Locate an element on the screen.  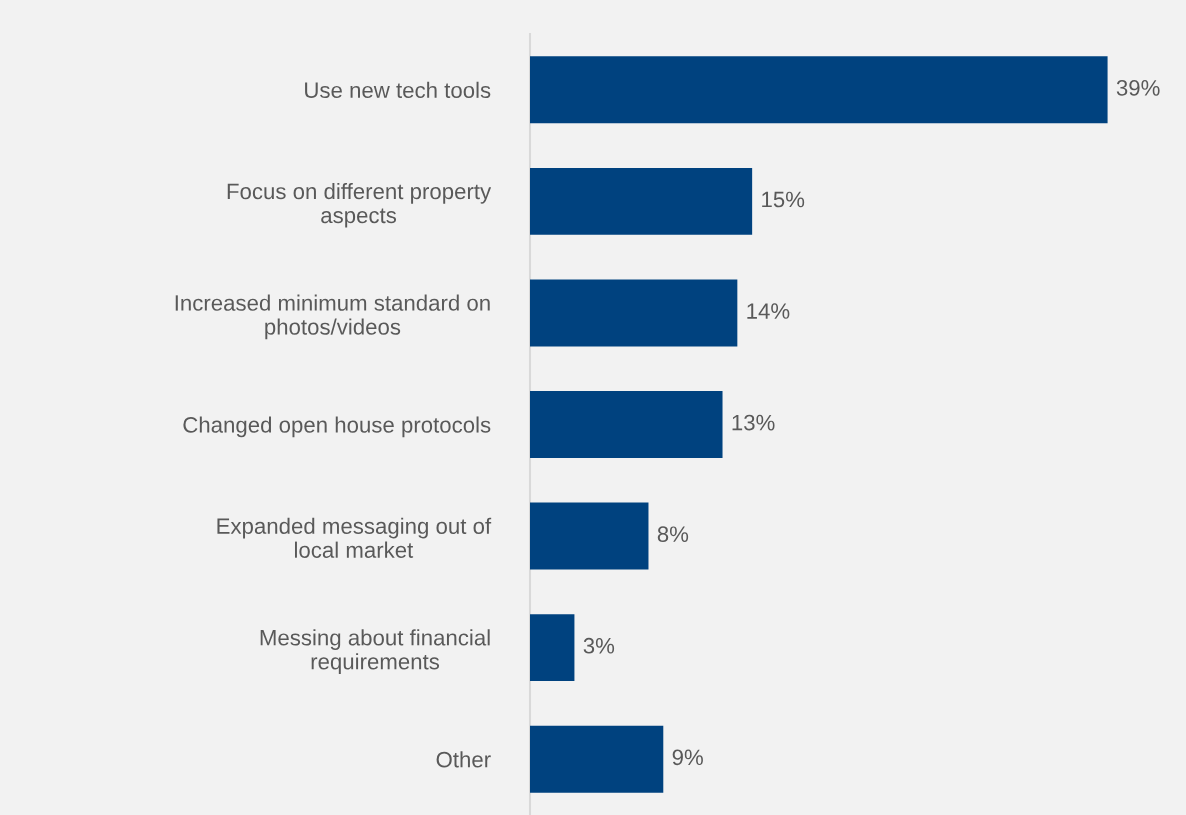
data-label: 13% is located at coordinates (753, 422).